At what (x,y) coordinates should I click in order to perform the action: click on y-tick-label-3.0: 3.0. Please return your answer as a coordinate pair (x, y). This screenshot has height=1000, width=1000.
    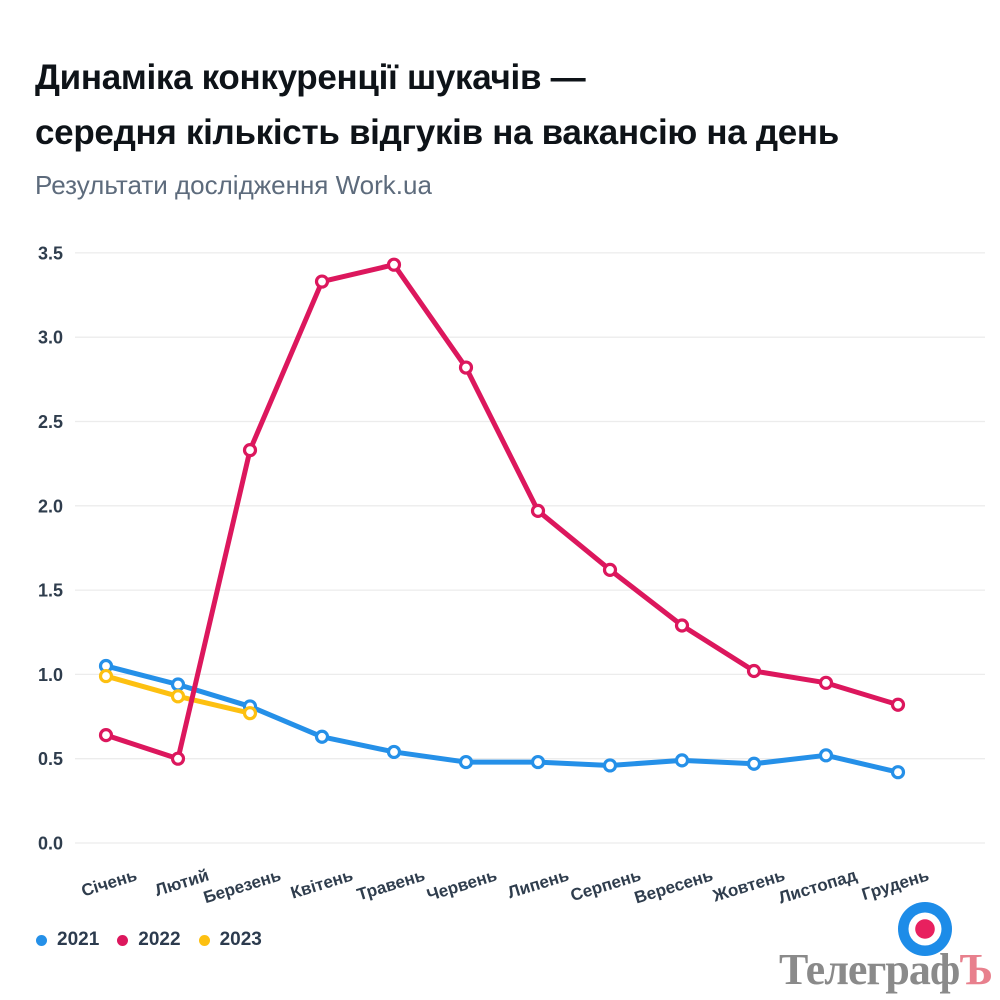
    Looking at the image, I should click on (50, 338).